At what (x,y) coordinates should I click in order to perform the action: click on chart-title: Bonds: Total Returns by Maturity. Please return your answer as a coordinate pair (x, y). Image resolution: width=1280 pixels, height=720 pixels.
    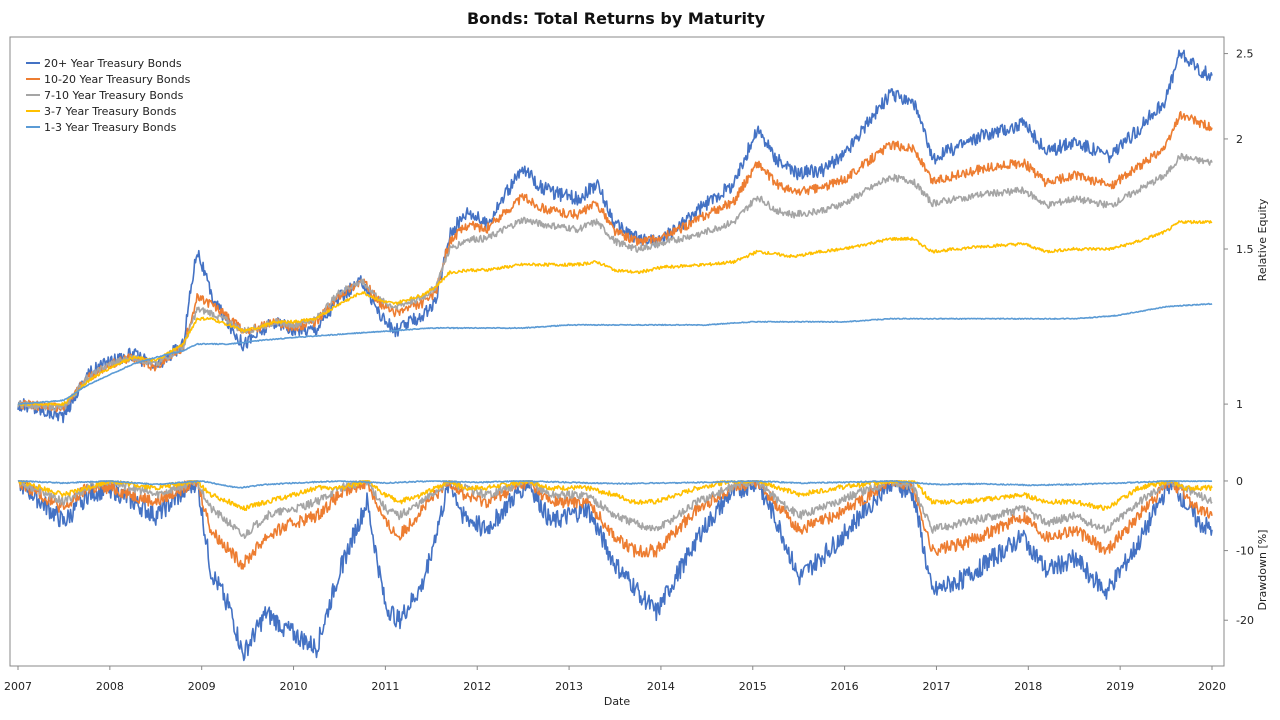
    Looking at the image, I should click on (616, 18).